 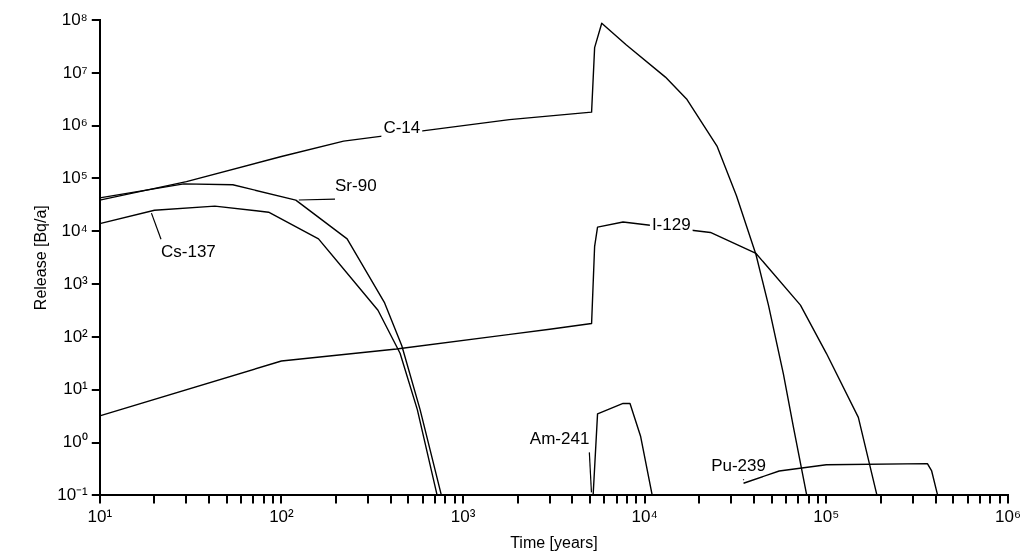 What do you see at coordinates (73, 495) in the screenshot?
I see `y-tick-label: 10⁻¹` at bounding box center [73, 495].